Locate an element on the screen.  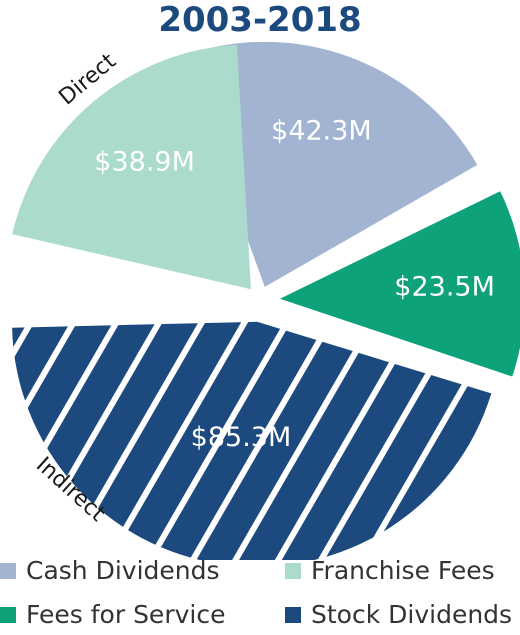
legend-swatch-fees-for-service is located at coordinates (8, 614).